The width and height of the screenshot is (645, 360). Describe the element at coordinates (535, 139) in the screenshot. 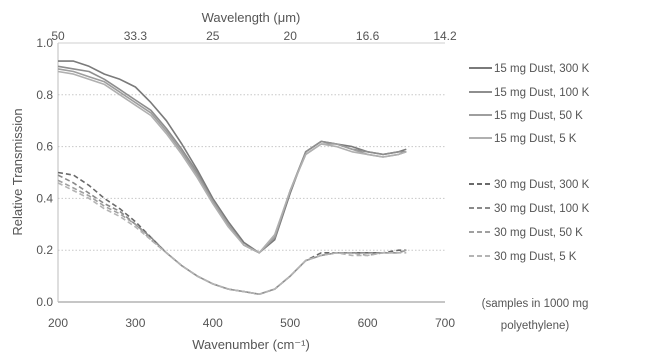

I see `legend-label: 15 mg Dust, 5 K` at that location.